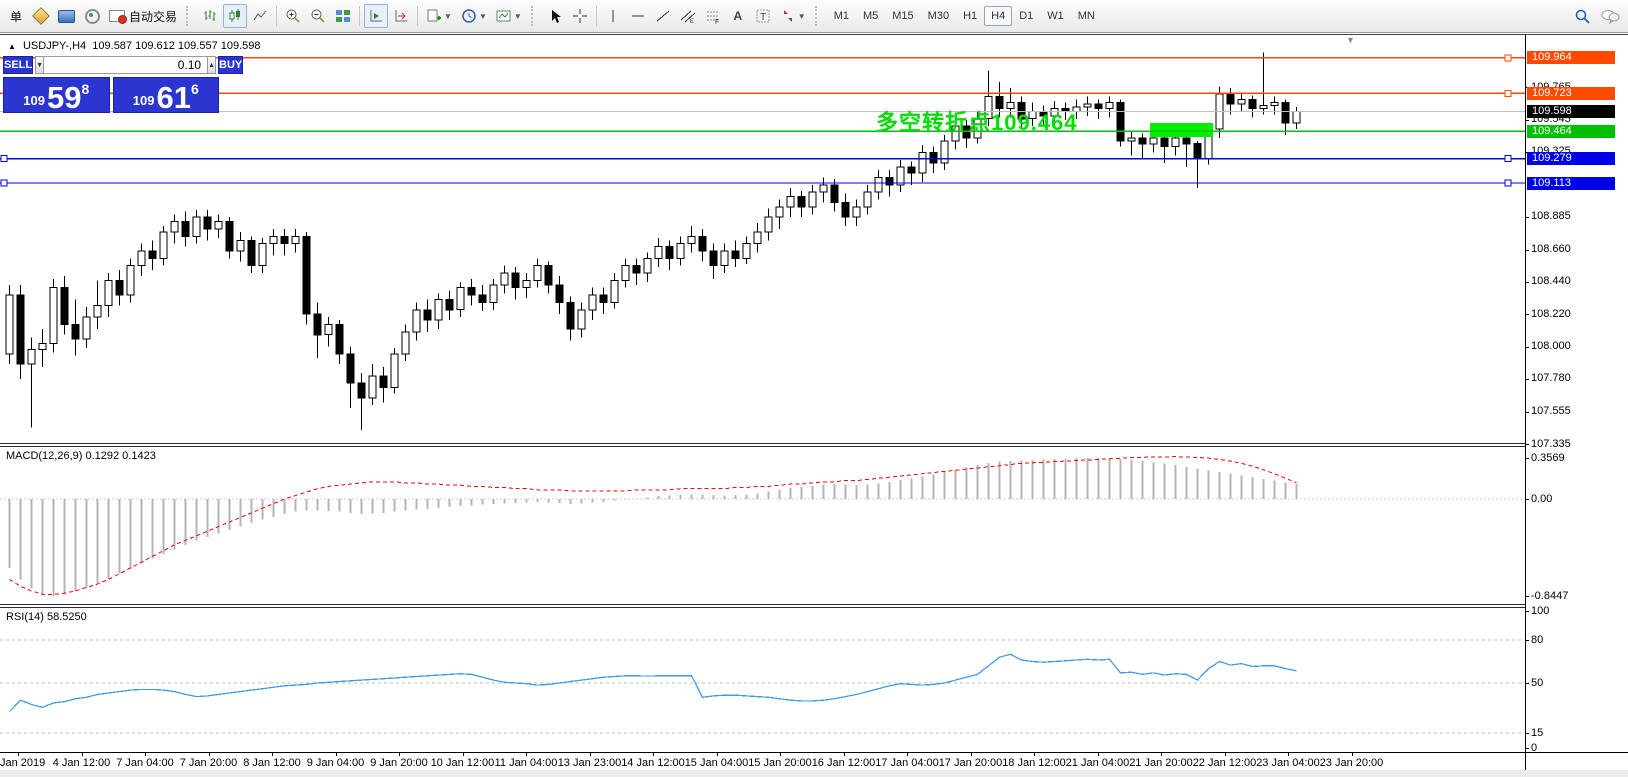  What do you see at coordinates (231, 65) in the screenshot?
I see `buy-button: BUY` at bounding box center [231, 65].